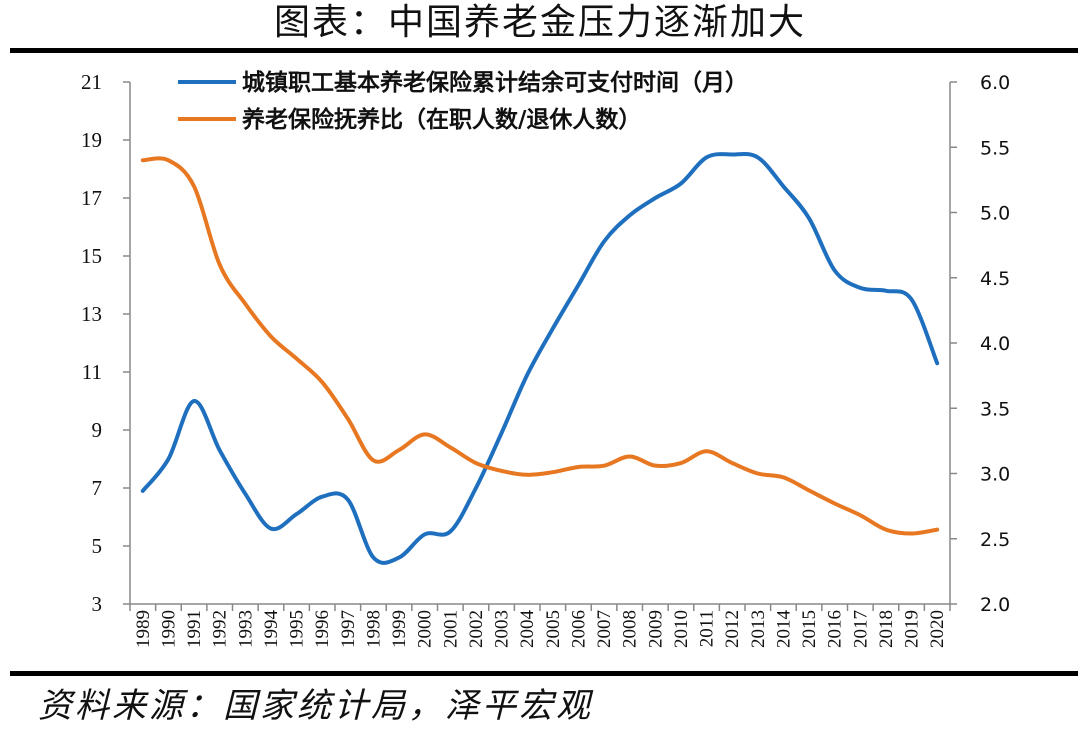 This screenshot has width=1080, height=737. I want to click on x-tick-label: 1996, so click(322, 629).